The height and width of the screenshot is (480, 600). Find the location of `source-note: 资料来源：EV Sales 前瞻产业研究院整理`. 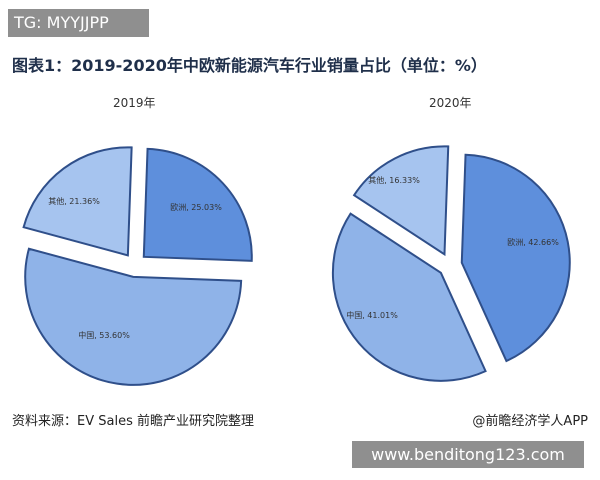

source-note: 资料来源：EV Sales 前瞻产业研究院整理 is located at coordinates (133, 421).